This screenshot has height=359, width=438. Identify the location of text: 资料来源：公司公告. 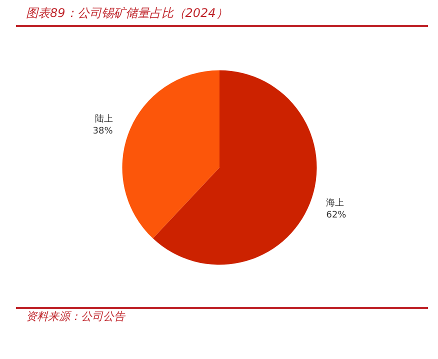
(75, 317).